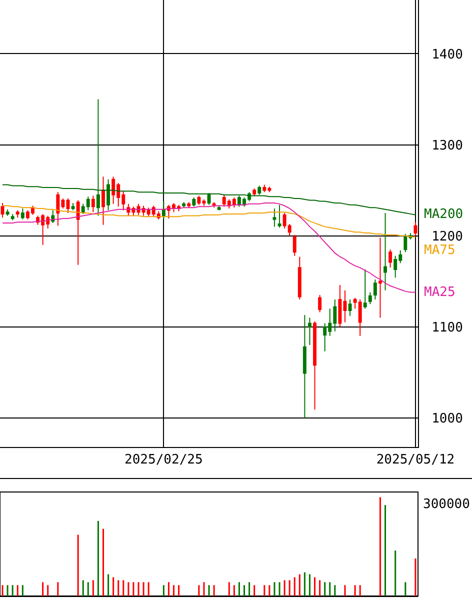 This screenshot has width=472, height=598. What do you see at coordinates (444, 214) in the screenshot?
I see `series-label: MA200` at bounding box center [444, 214].